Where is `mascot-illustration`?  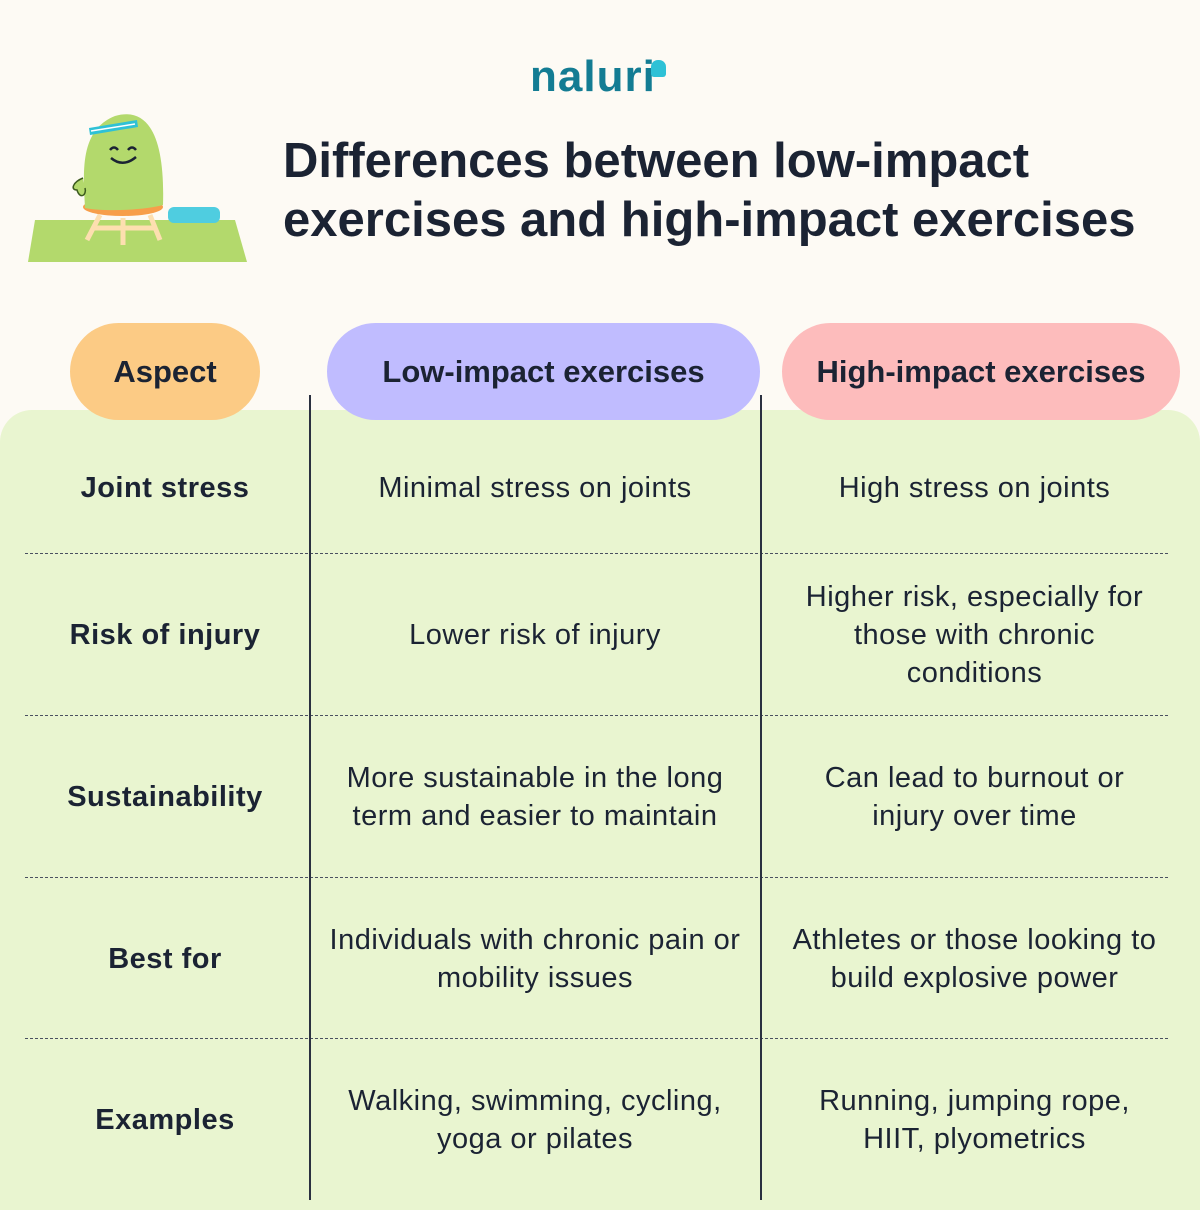
mascot-illustration is located at coordinates (137, 188).